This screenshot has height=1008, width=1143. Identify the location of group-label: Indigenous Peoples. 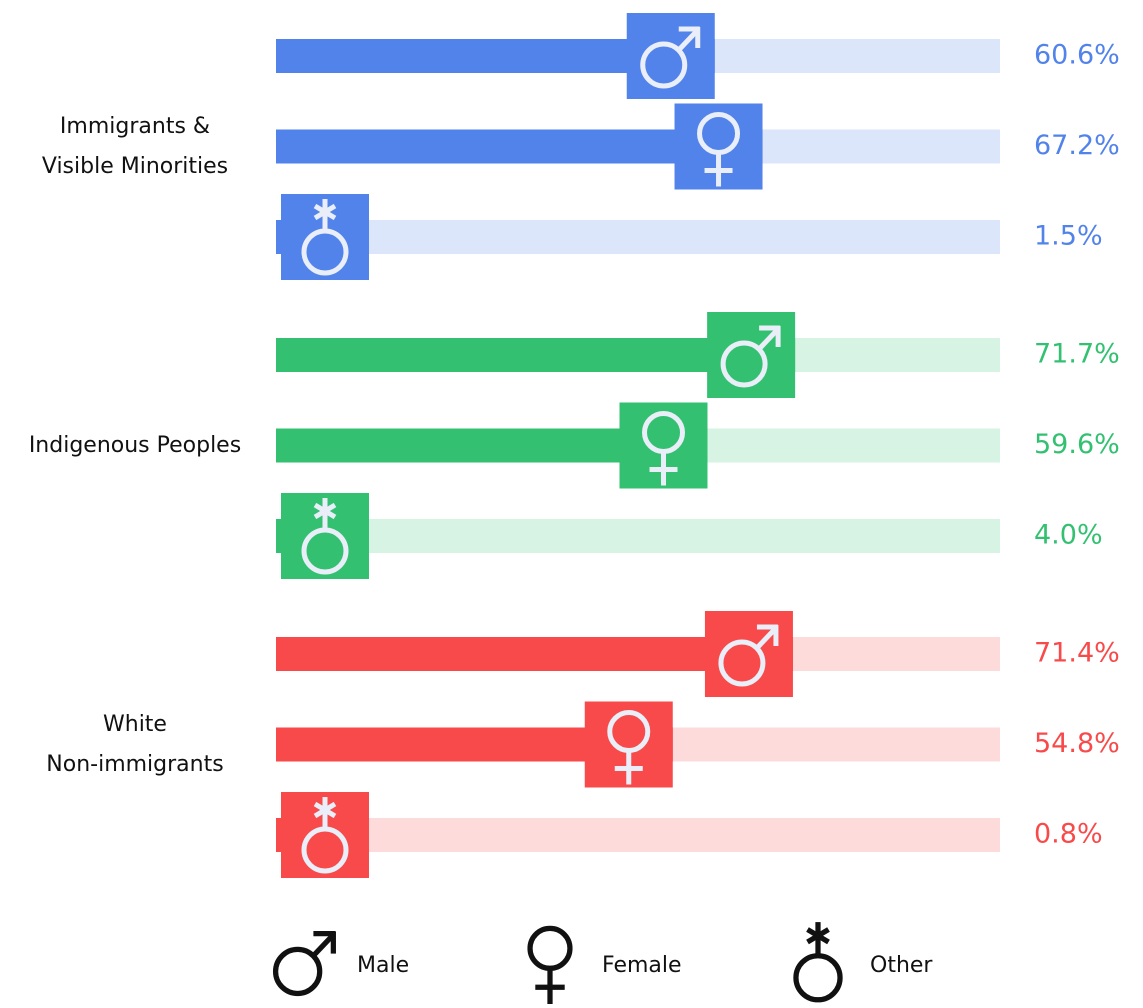
(135, 445).